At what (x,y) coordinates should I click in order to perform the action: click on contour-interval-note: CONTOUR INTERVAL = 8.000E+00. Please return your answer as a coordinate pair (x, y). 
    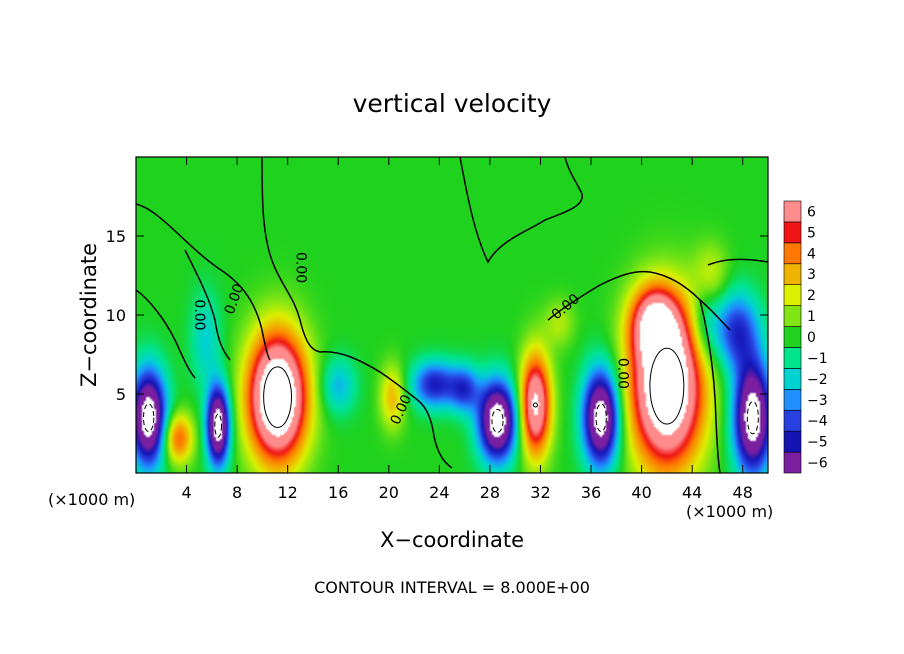
    Looking at the image, I should click on (452, 587).